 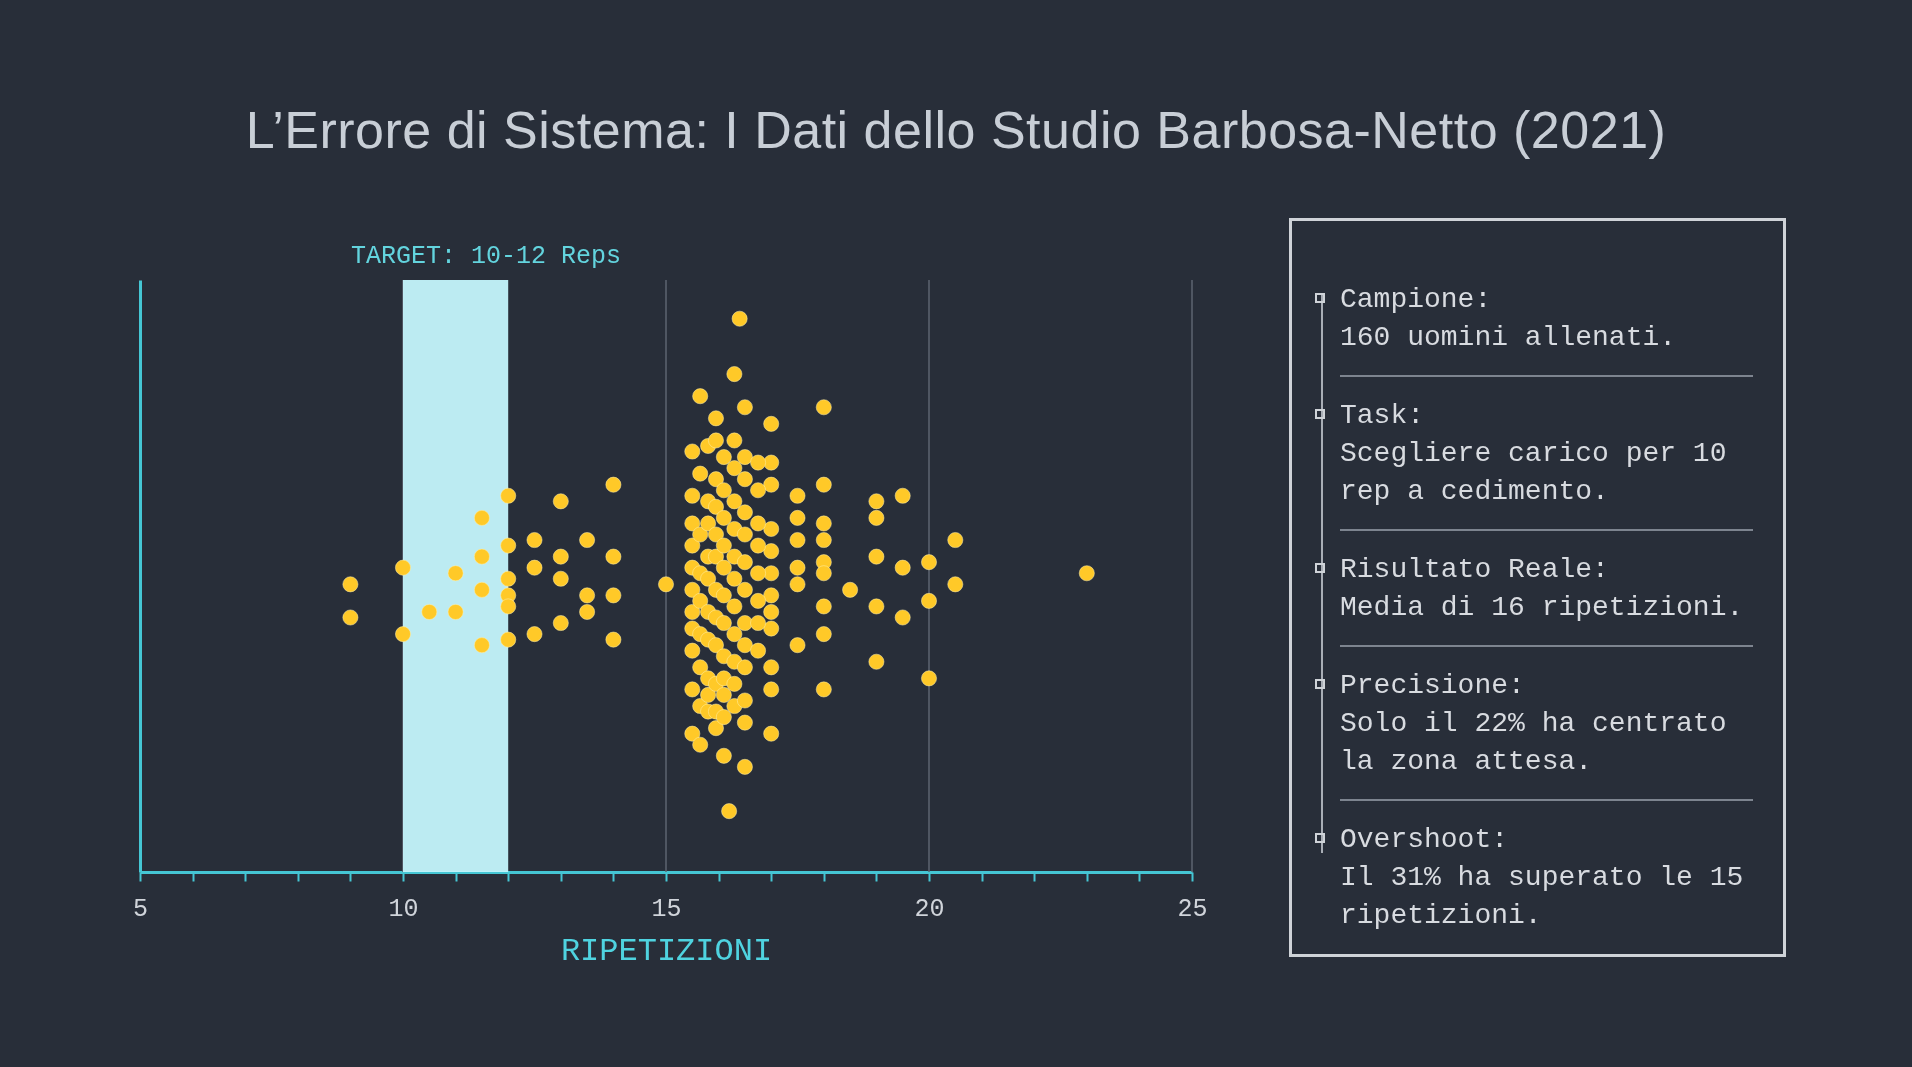 I want to click on text: Risultato Reale:, so click(x=1475, y=570).